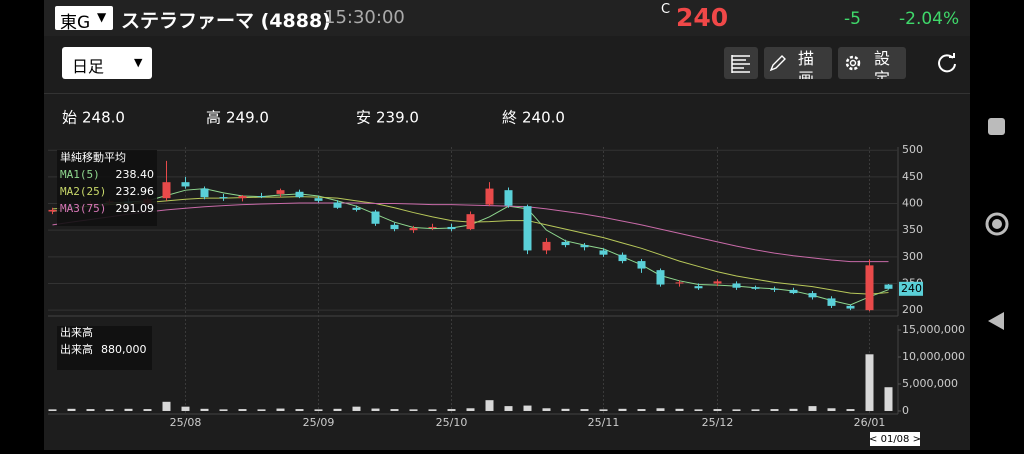 The width and height of the screenshot is (1024, 454). Describe the element at coordinates (135, 208) in the screenshot. I see `ma-value: 291.09` at that location.